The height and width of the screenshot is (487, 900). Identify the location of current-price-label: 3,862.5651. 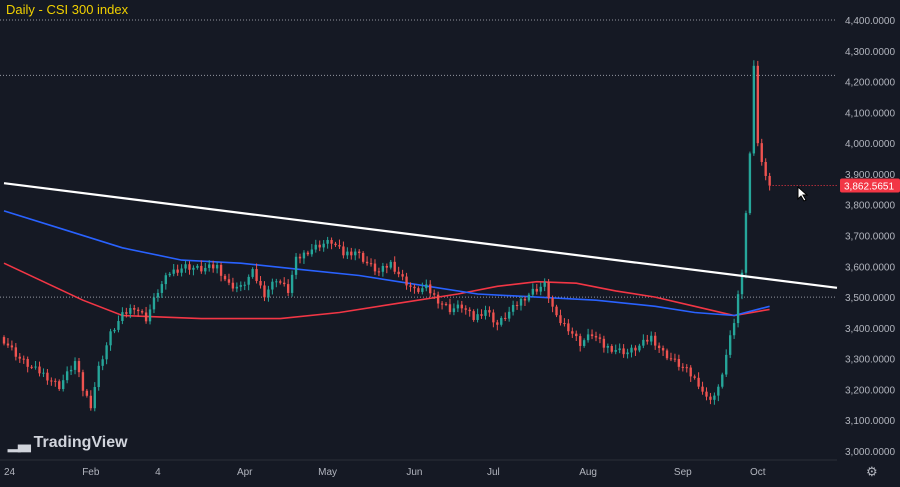
(869, 186).